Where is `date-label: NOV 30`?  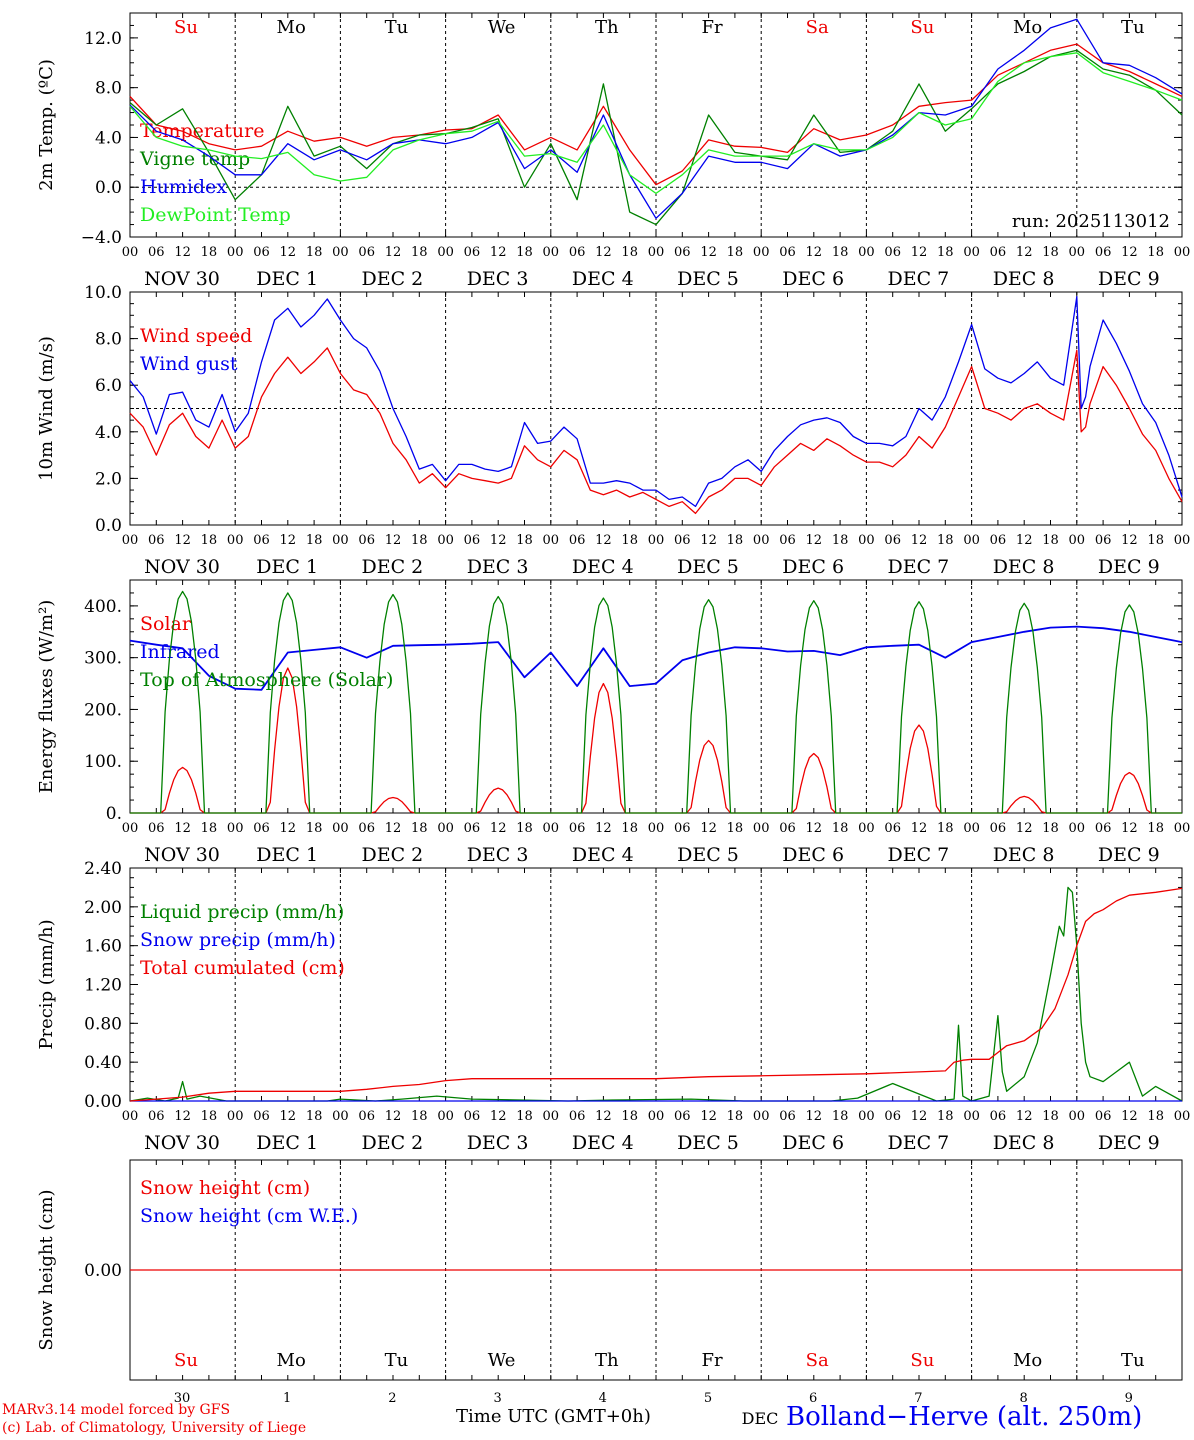 date-label: NOV 30 is located at coordinates (182, 279).